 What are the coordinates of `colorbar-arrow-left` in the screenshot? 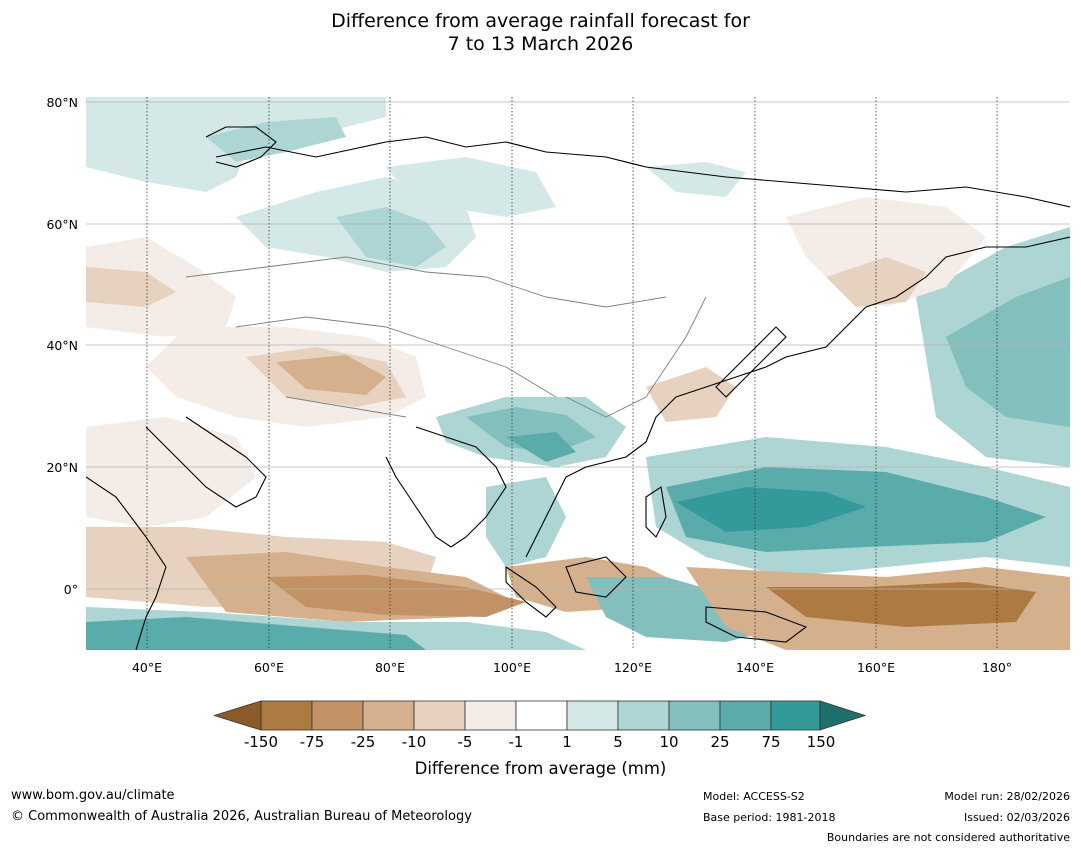 It's located at (238, 715).